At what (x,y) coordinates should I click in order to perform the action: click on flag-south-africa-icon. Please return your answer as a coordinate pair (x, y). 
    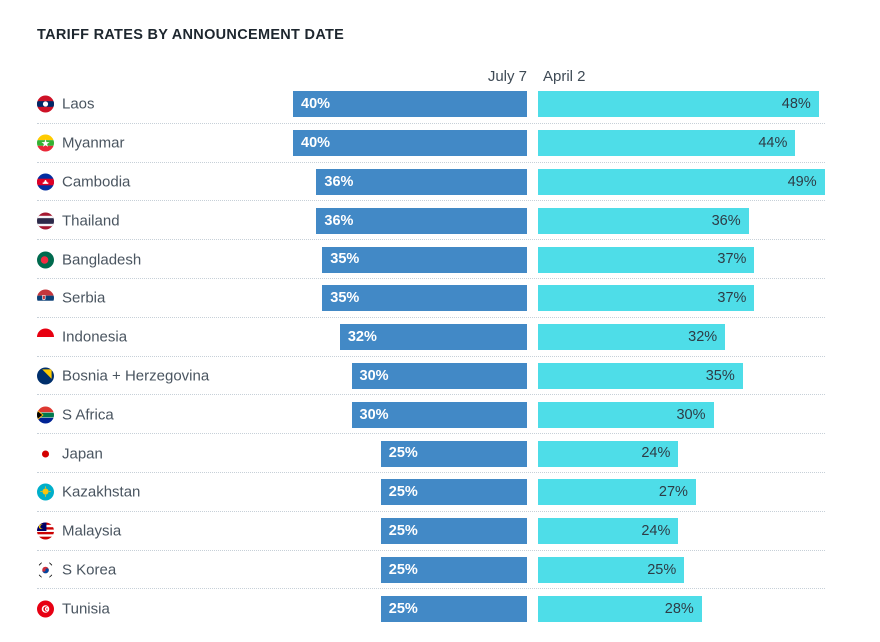
    Looking at the image, I should click on (45, 415).